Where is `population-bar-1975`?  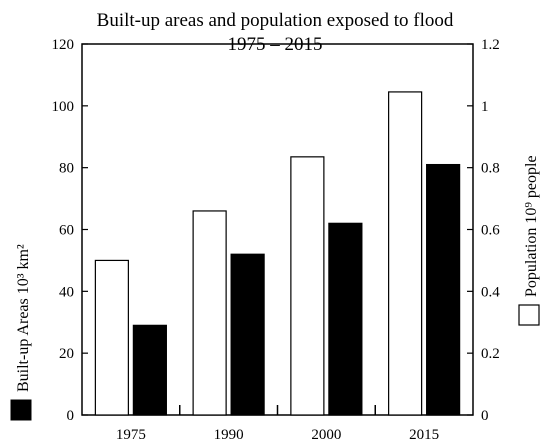 population-bar-1975 is located at coordinates (111, 337).